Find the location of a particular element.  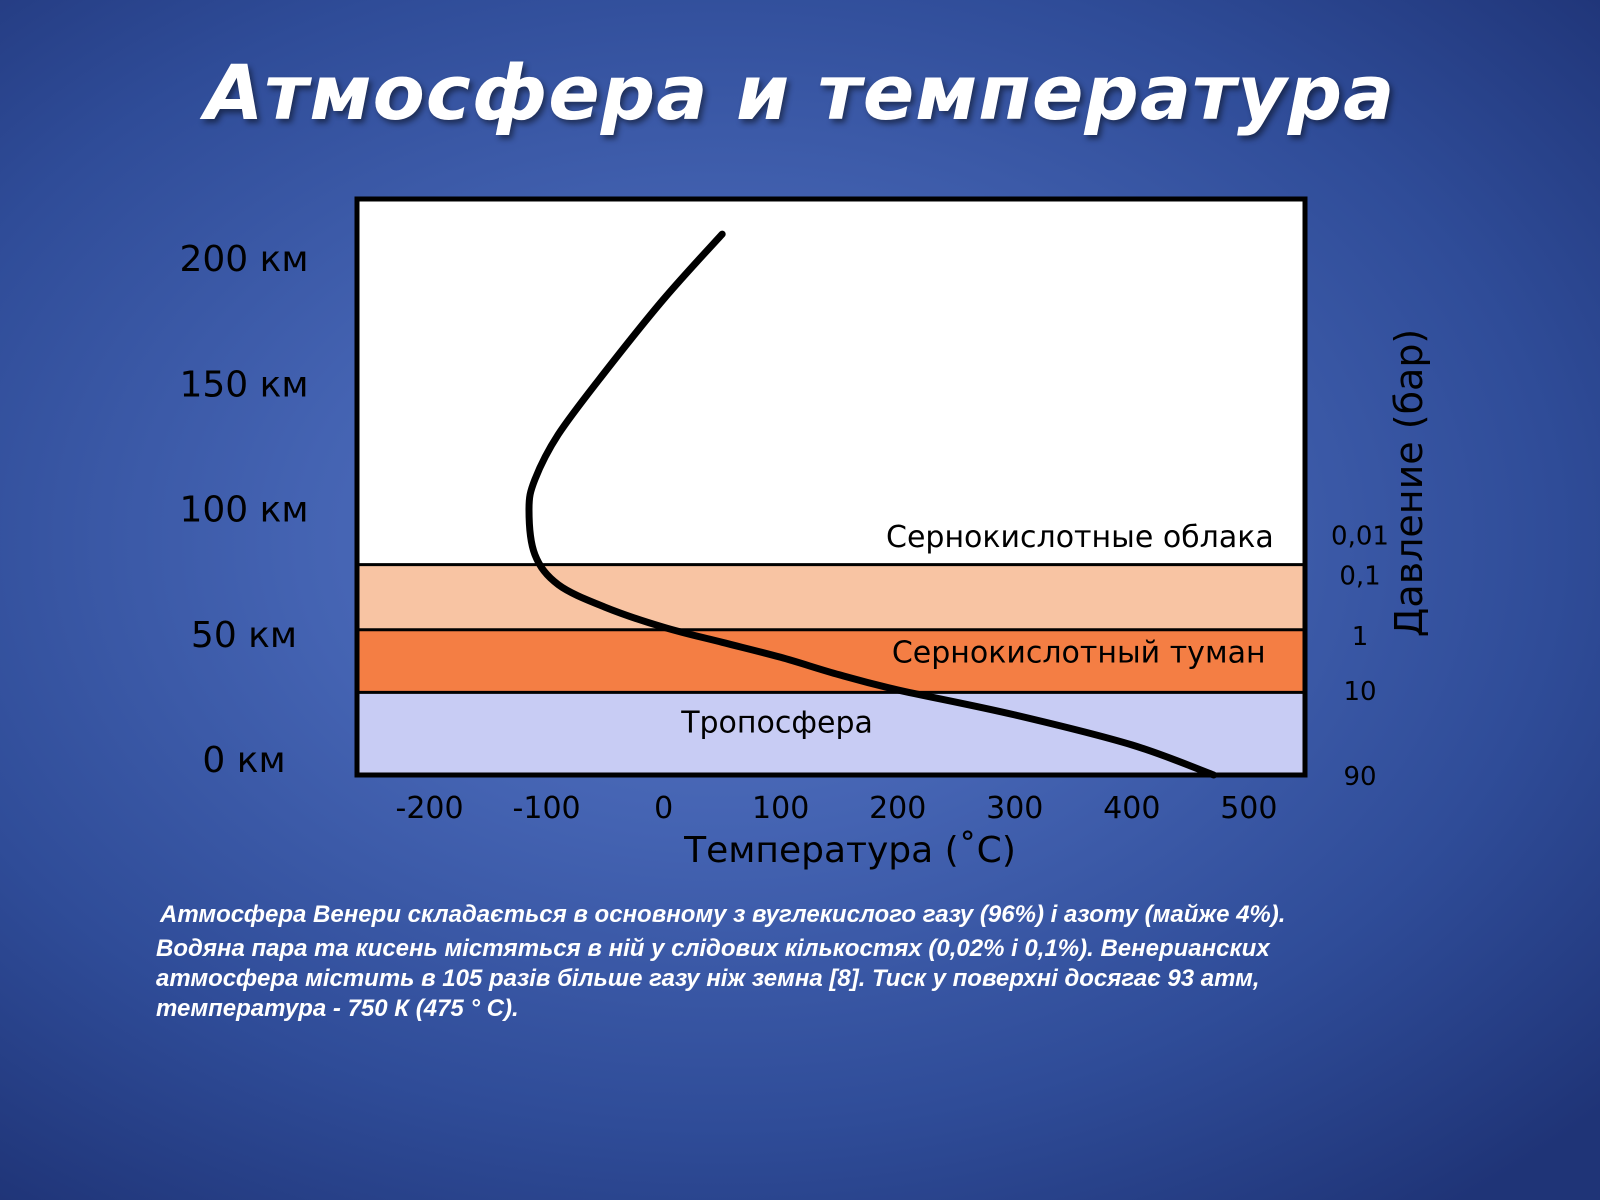

y-tick-label: 50 км is located at coordinates (244, 635).